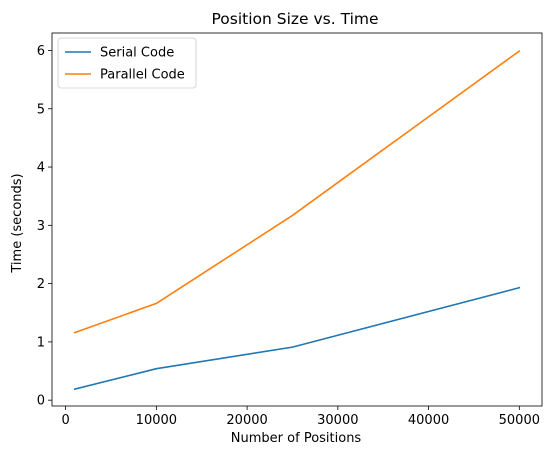 The width and height of the screenshot is (554, 455). I want to click on y-axis-label: Time (seconds), so click(17, 223).